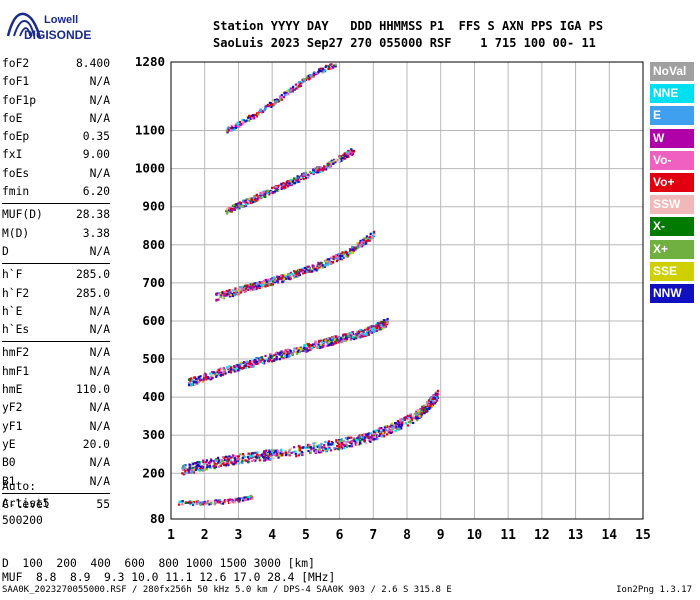  What do you see at coordinates (16, 173) in the screenshot?
I see `param-label: foEs` at bounding box center [16, 173].